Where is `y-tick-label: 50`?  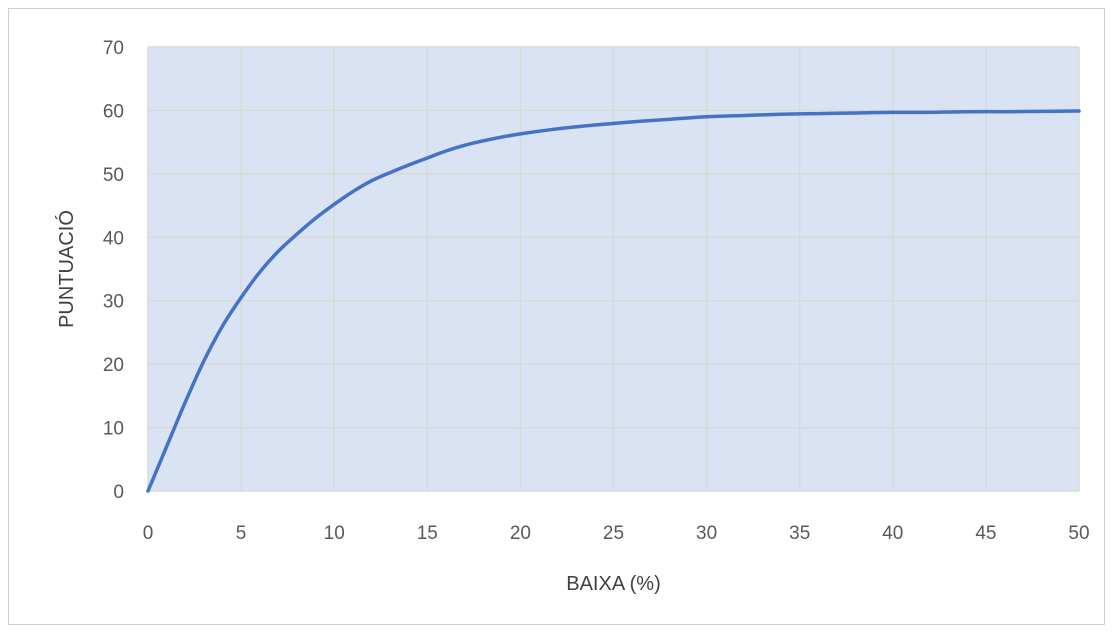 y-tick-label: 50 is located at coordinates (113, 175).